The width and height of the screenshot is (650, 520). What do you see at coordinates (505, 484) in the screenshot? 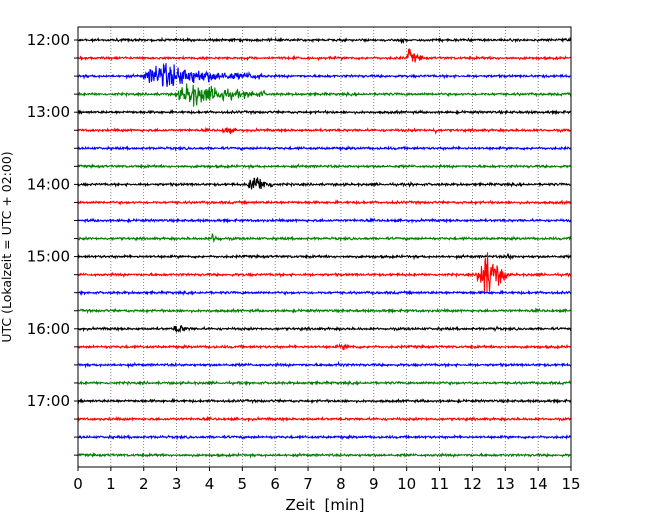
I see `x-tick-label: 13` at bounding box center [505, 484].